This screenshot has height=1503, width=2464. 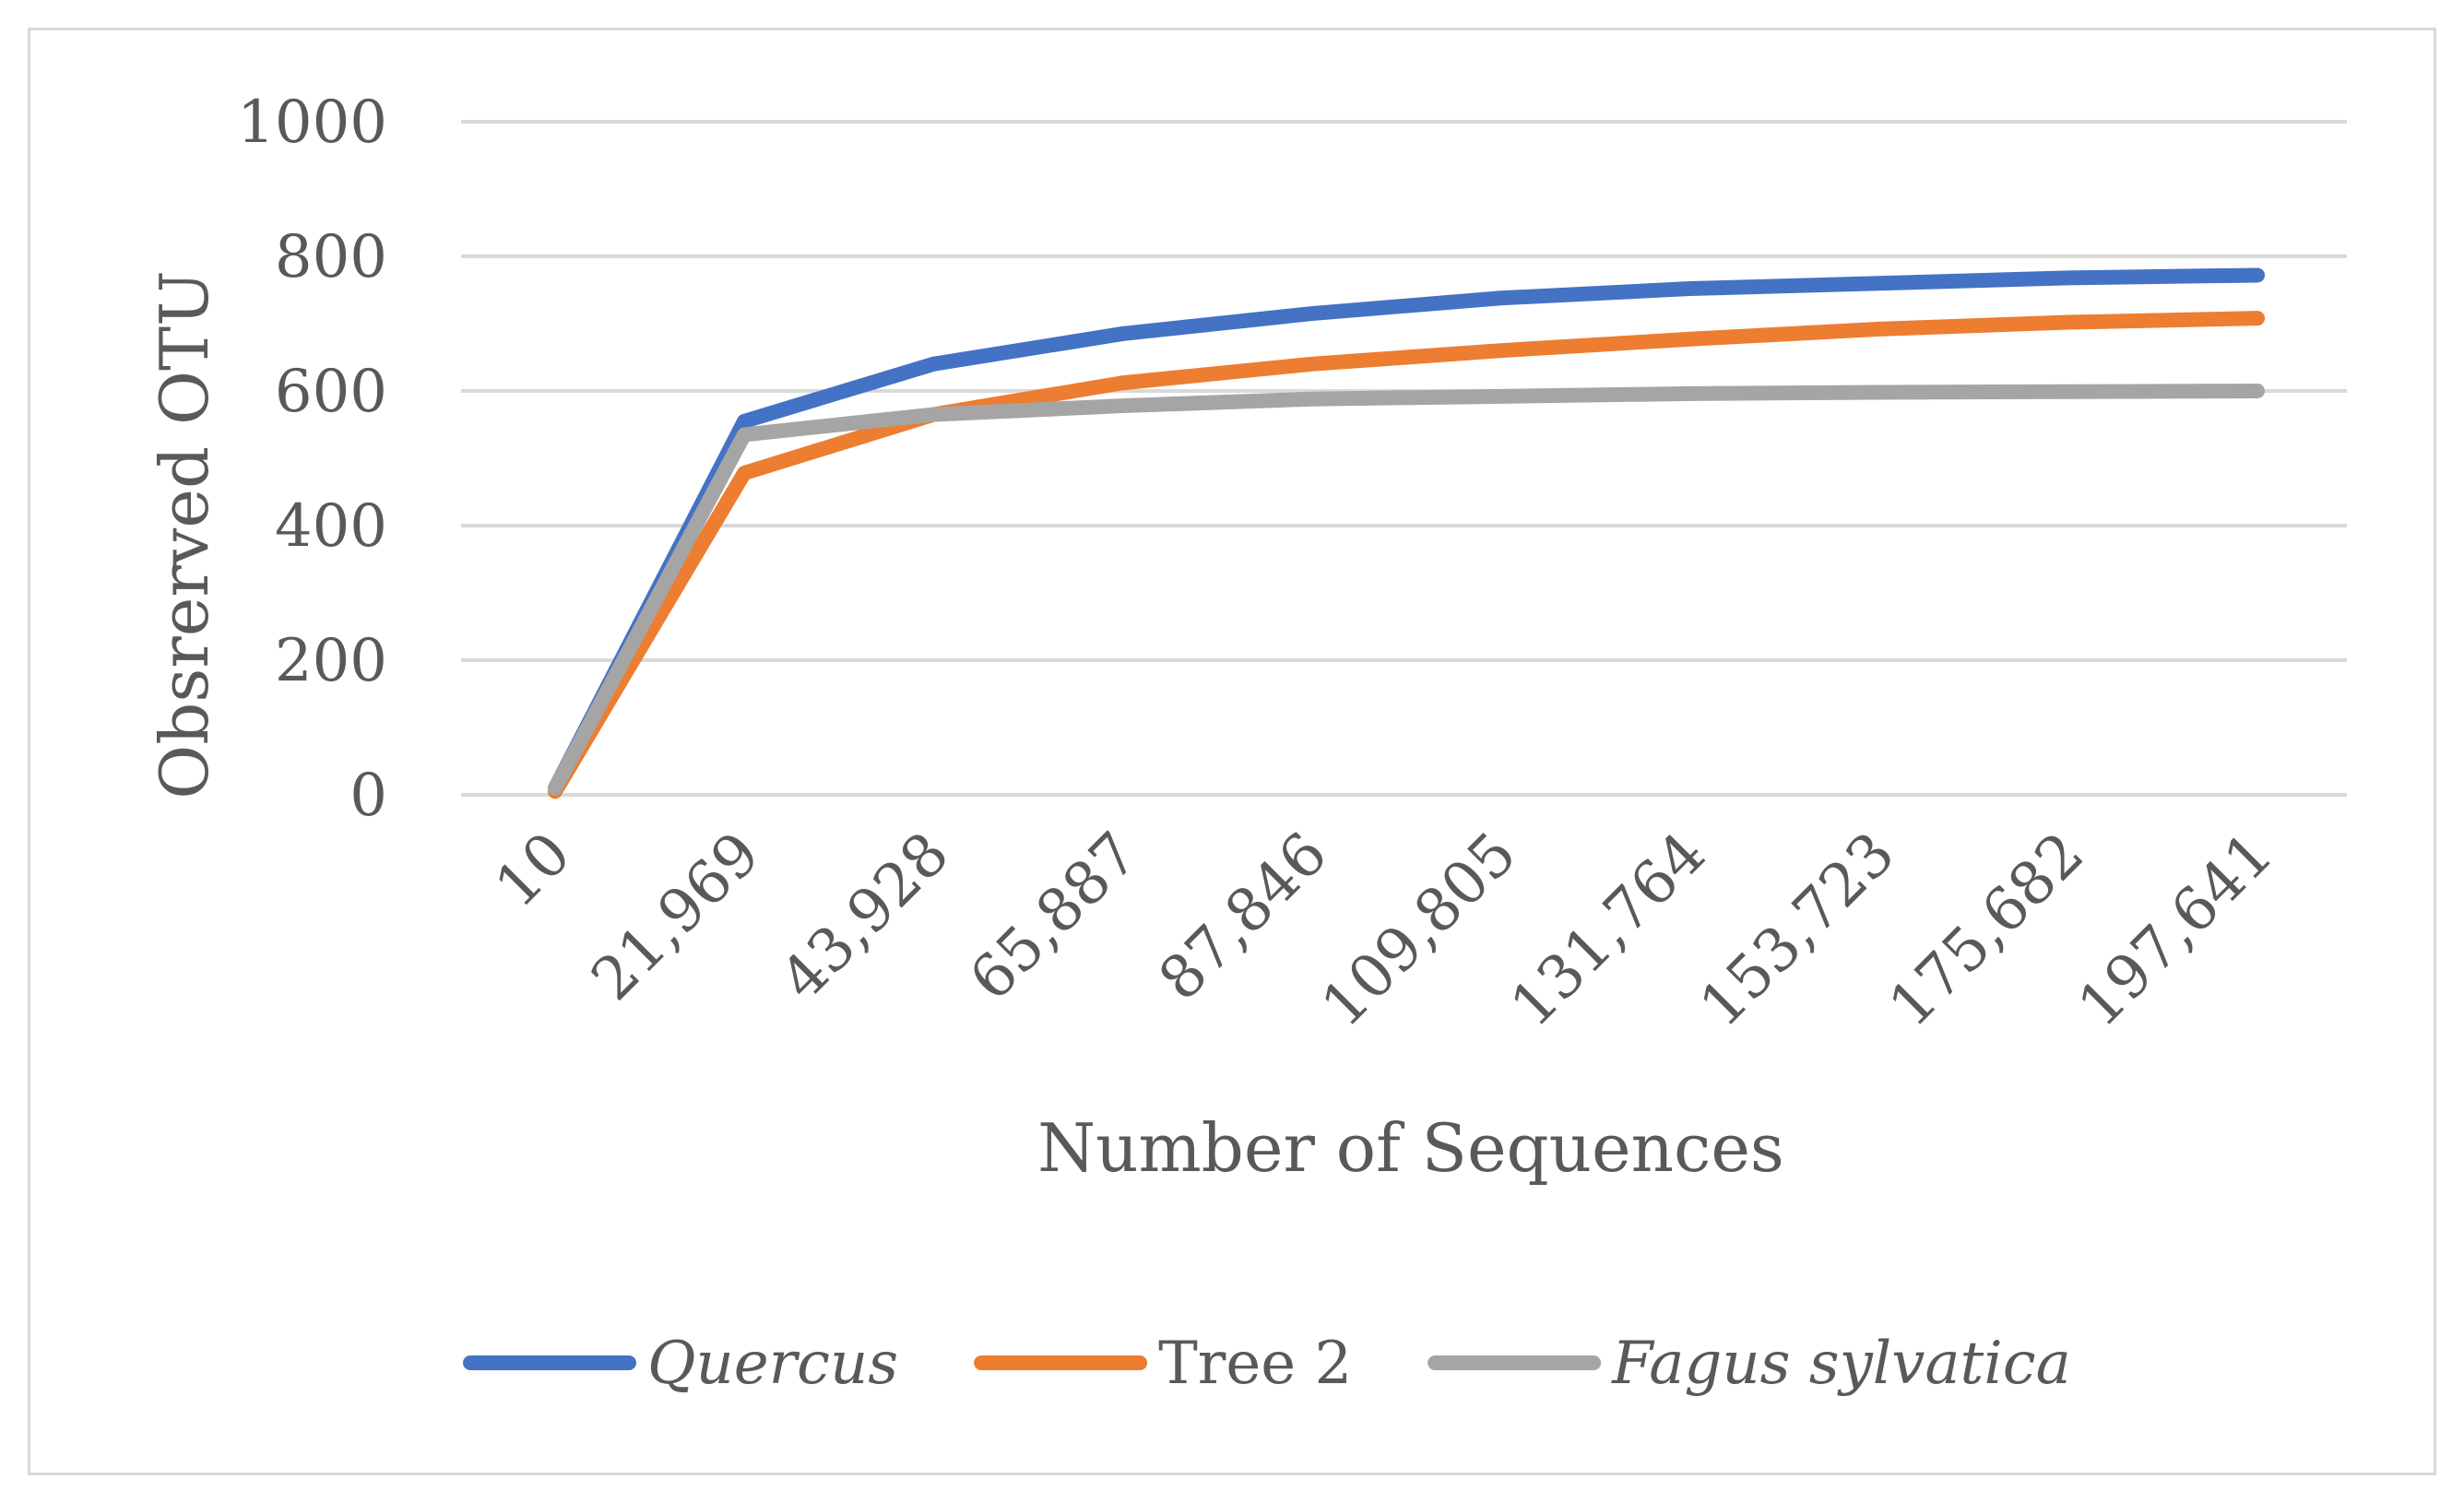 I want to click on x-tick-label: 153,723, so click(x=1798, y=930).